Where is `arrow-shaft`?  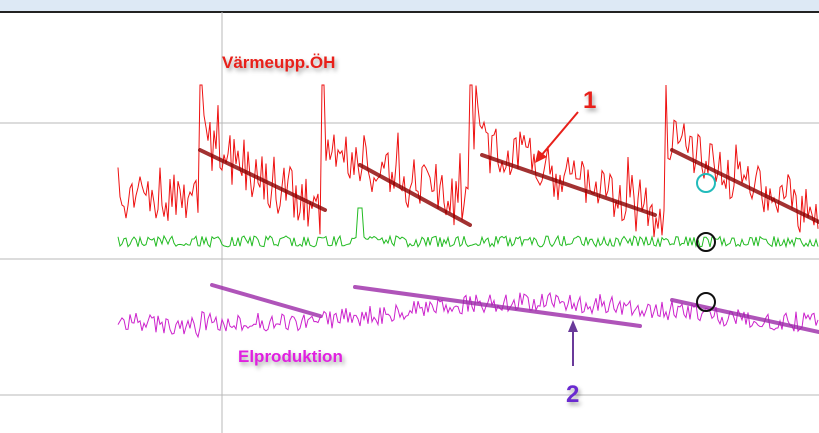
arrow-shaft is located at coordinates (559, 134).